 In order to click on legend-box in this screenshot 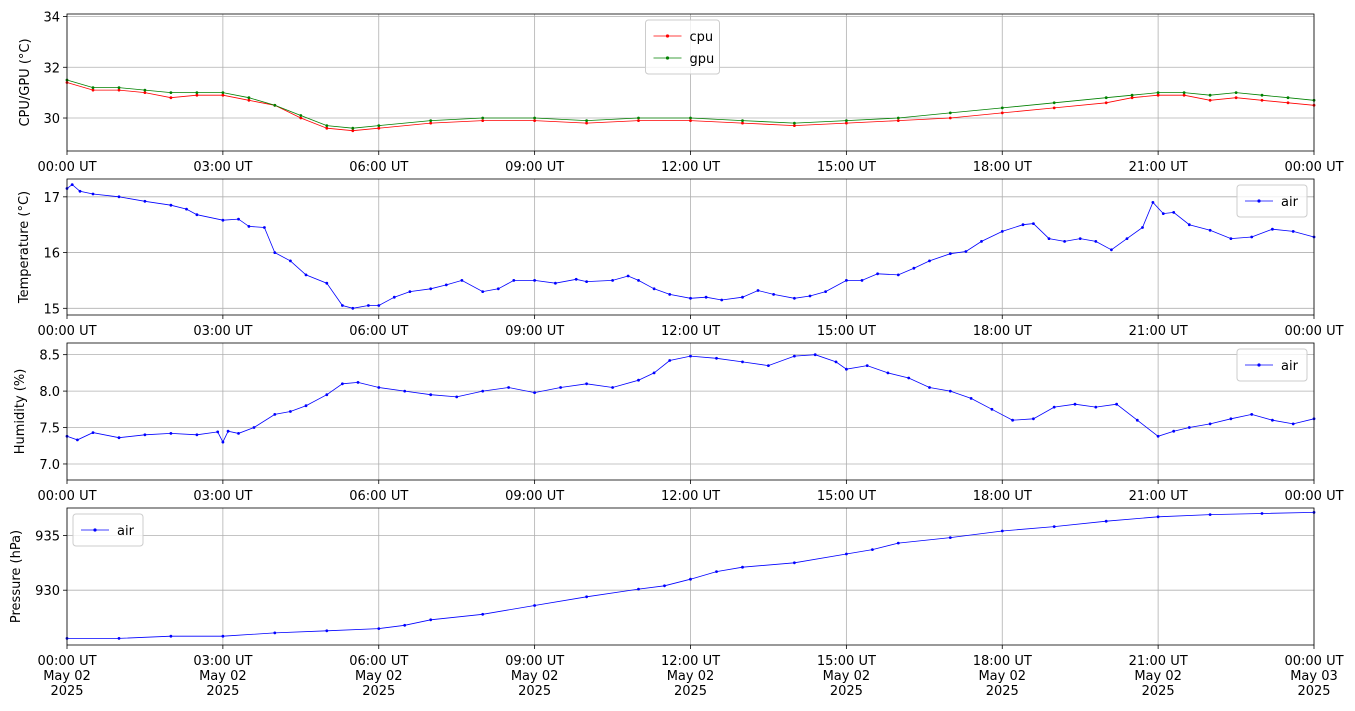, I will do `click(682, 47)`.